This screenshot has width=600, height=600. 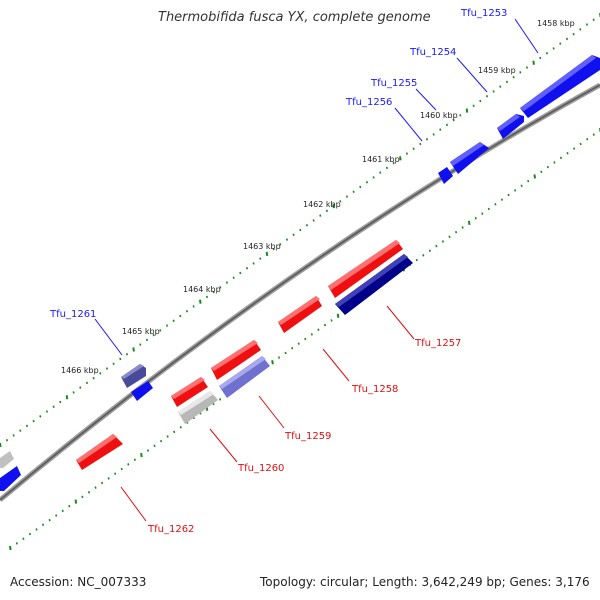 I want to click on scale-label-1465: 1465 kbp, so click(x=141, y=331).